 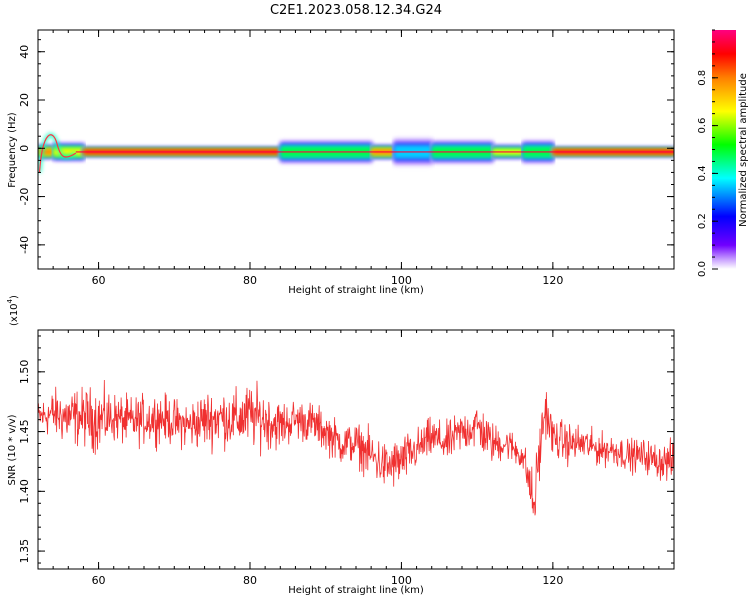 I want to click on spectrogram-y-tick-label: -20, so click(x=24, y=197).